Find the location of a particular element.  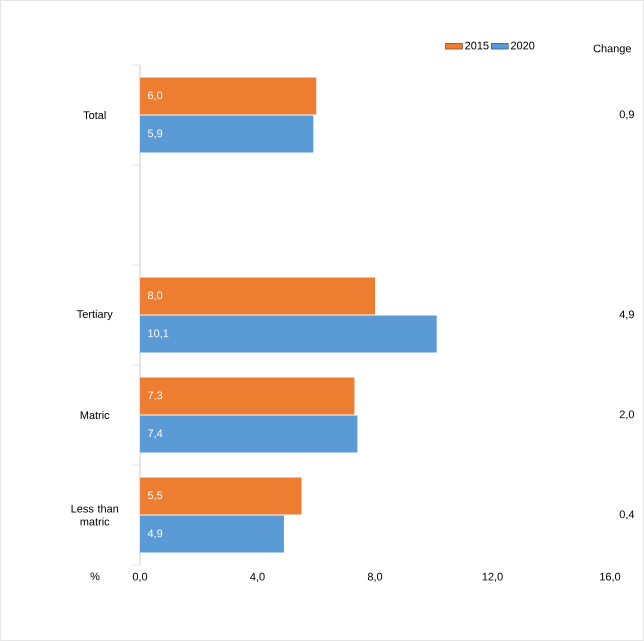

x-tick-label: 16,0 is located at coordinates (610, 577).